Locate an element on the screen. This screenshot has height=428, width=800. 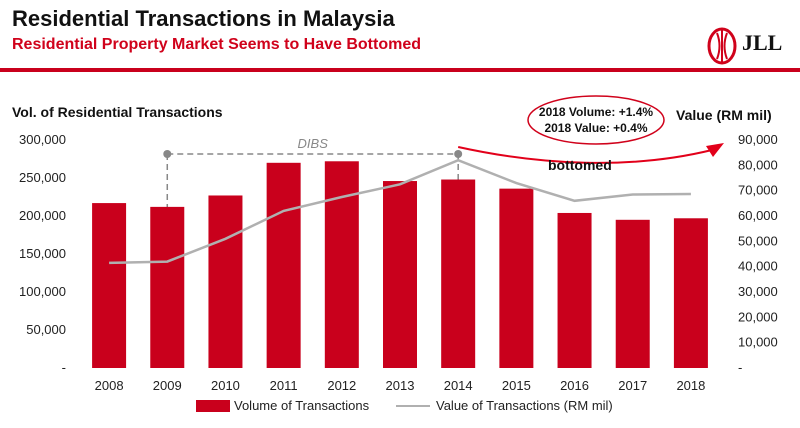
legend-bar-swatch is located at coordinates (213, 405).